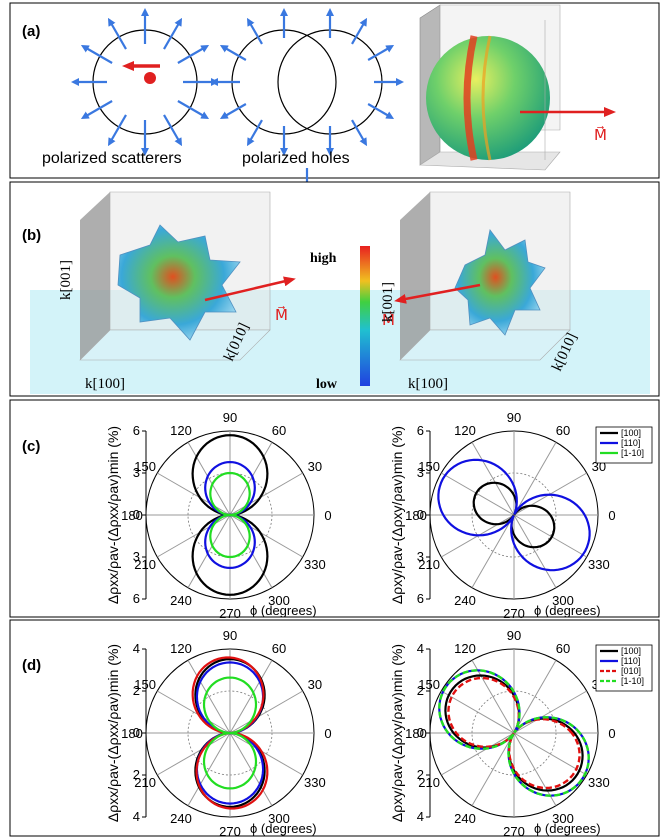  Describe the element at coordinates (632, 681) in the screenshot. I see `legend-entry: [1-10]` at that location.